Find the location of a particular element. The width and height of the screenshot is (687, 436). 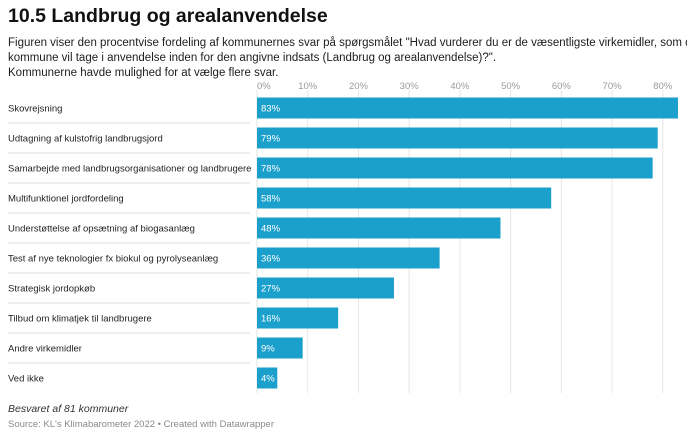

x-tick-label: 60% is located at coordinates (562, 86).